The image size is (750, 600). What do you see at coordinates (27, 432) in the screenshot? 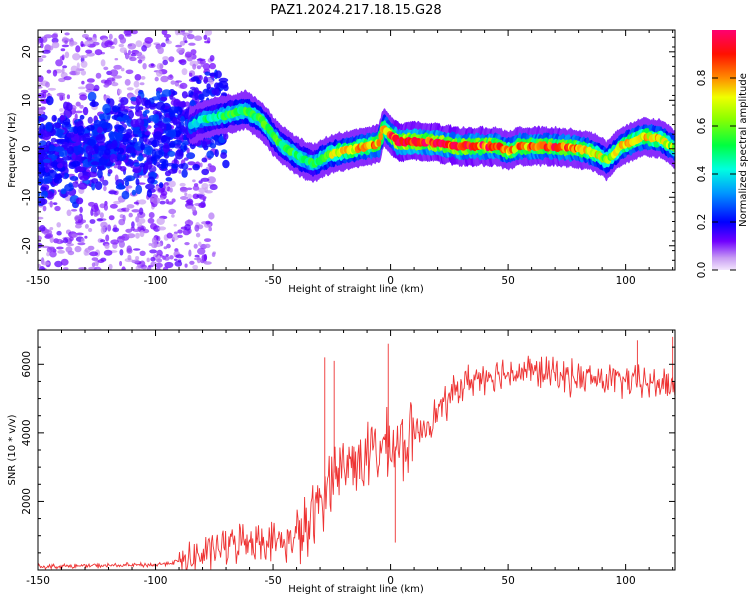
I see `y-tick-label: 4000` at bounding box center [27, 432].